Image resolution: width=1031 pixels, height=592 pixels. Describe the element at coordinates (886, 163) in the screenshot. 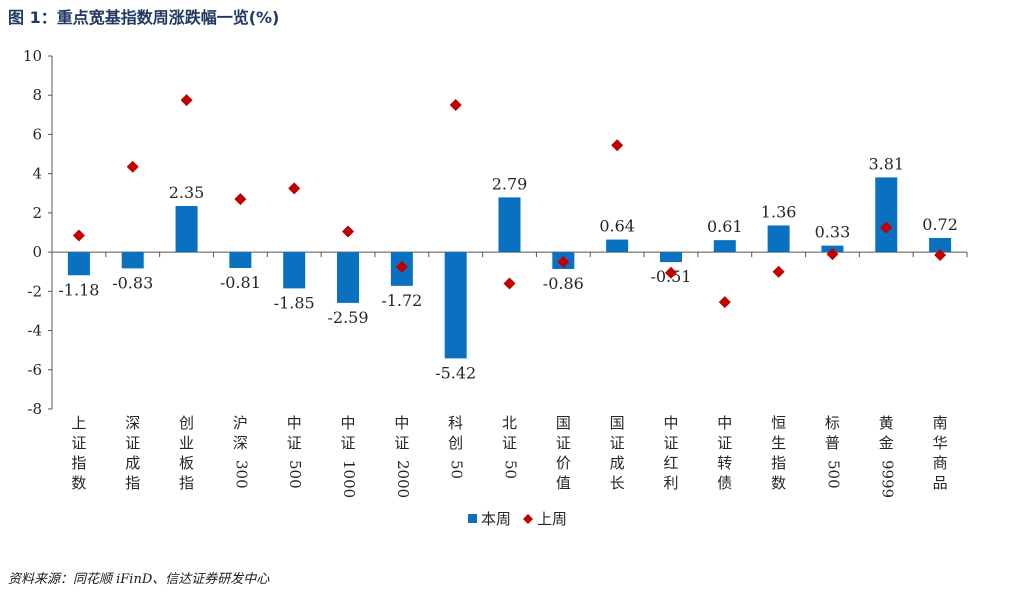

I see `data-label-15: 3.81` at that location.